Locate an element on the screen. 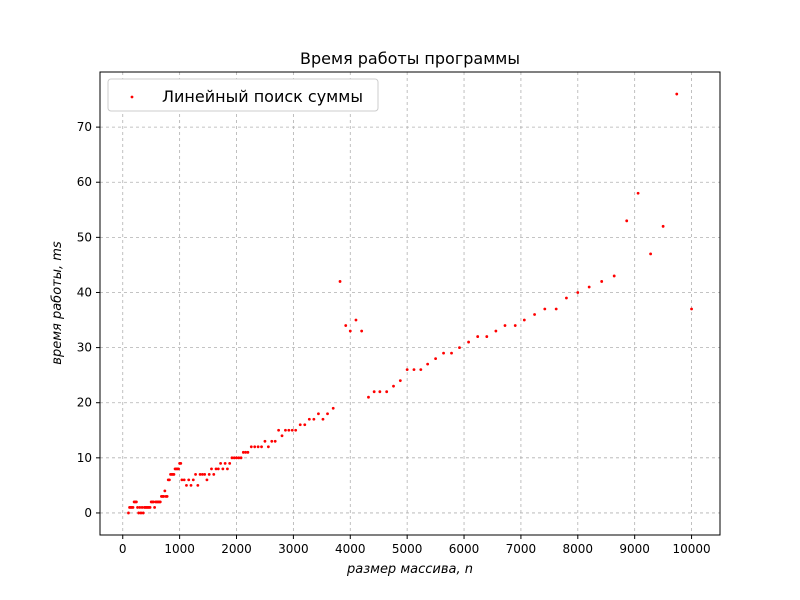 Image resolution: width=800 pixels, height=600 pixels. x-tick-label: 1000 is located at coordinates (179, 549).